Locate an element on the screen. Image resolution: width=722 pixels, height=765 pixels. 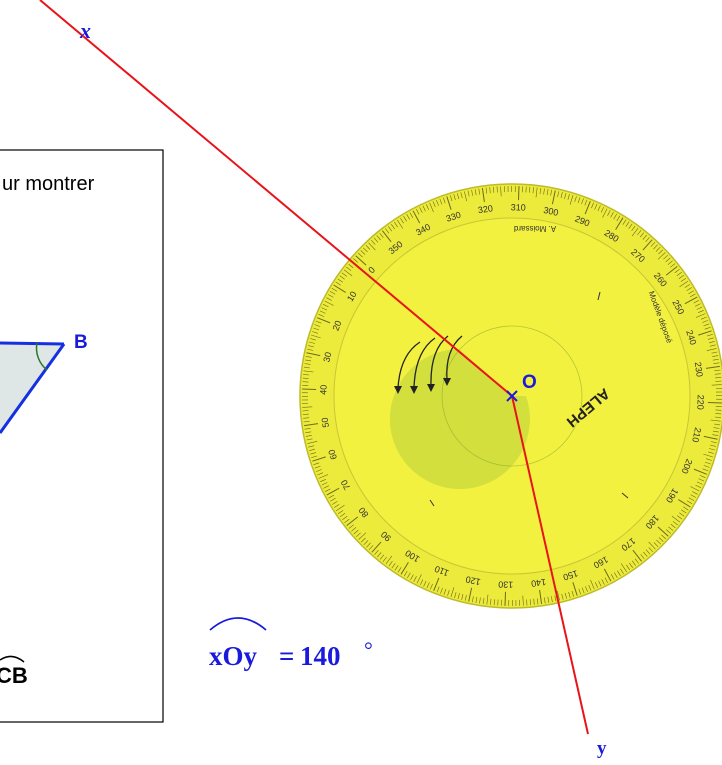
inset-panel-text: ur montrer is located at coordinates (48, 184).